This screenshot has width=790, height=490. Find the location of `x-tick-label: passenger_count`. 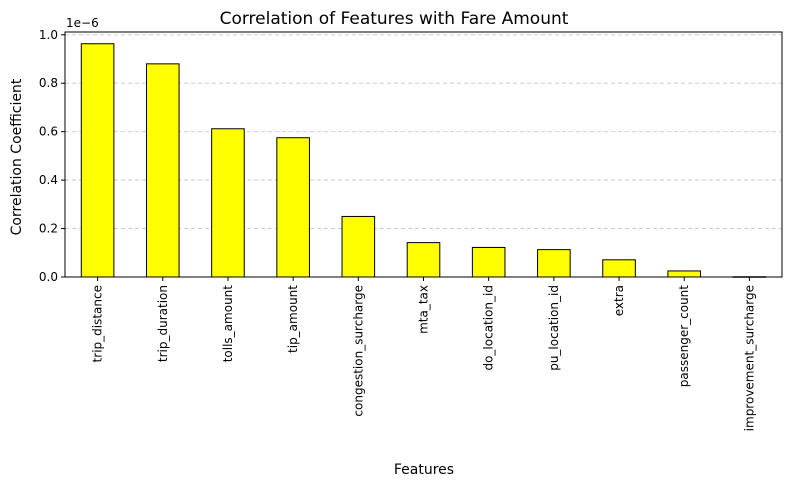

x-tick-label: passenger_count is located at coordinates (684, 336).